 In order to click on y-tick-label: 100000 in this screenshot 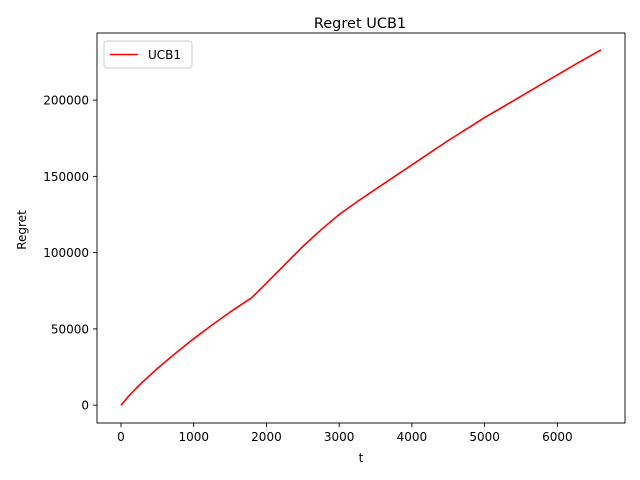, I will do `click(66, 253)`.